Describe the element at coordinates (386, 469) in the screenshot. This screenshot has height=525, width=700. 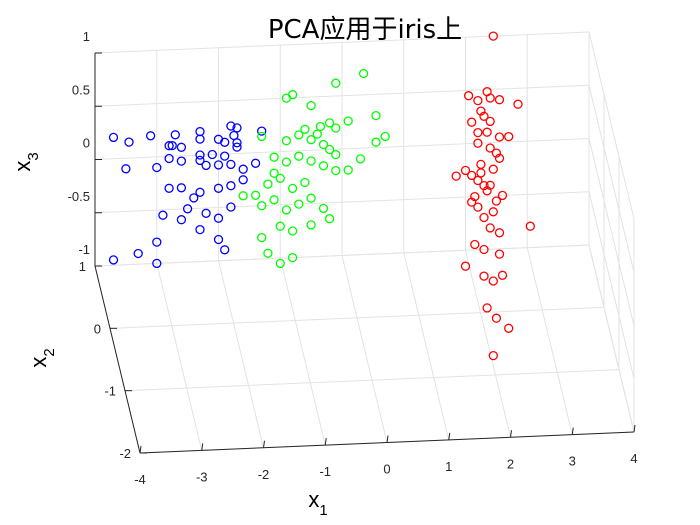
I see `x-tick-label: 0` at that location.